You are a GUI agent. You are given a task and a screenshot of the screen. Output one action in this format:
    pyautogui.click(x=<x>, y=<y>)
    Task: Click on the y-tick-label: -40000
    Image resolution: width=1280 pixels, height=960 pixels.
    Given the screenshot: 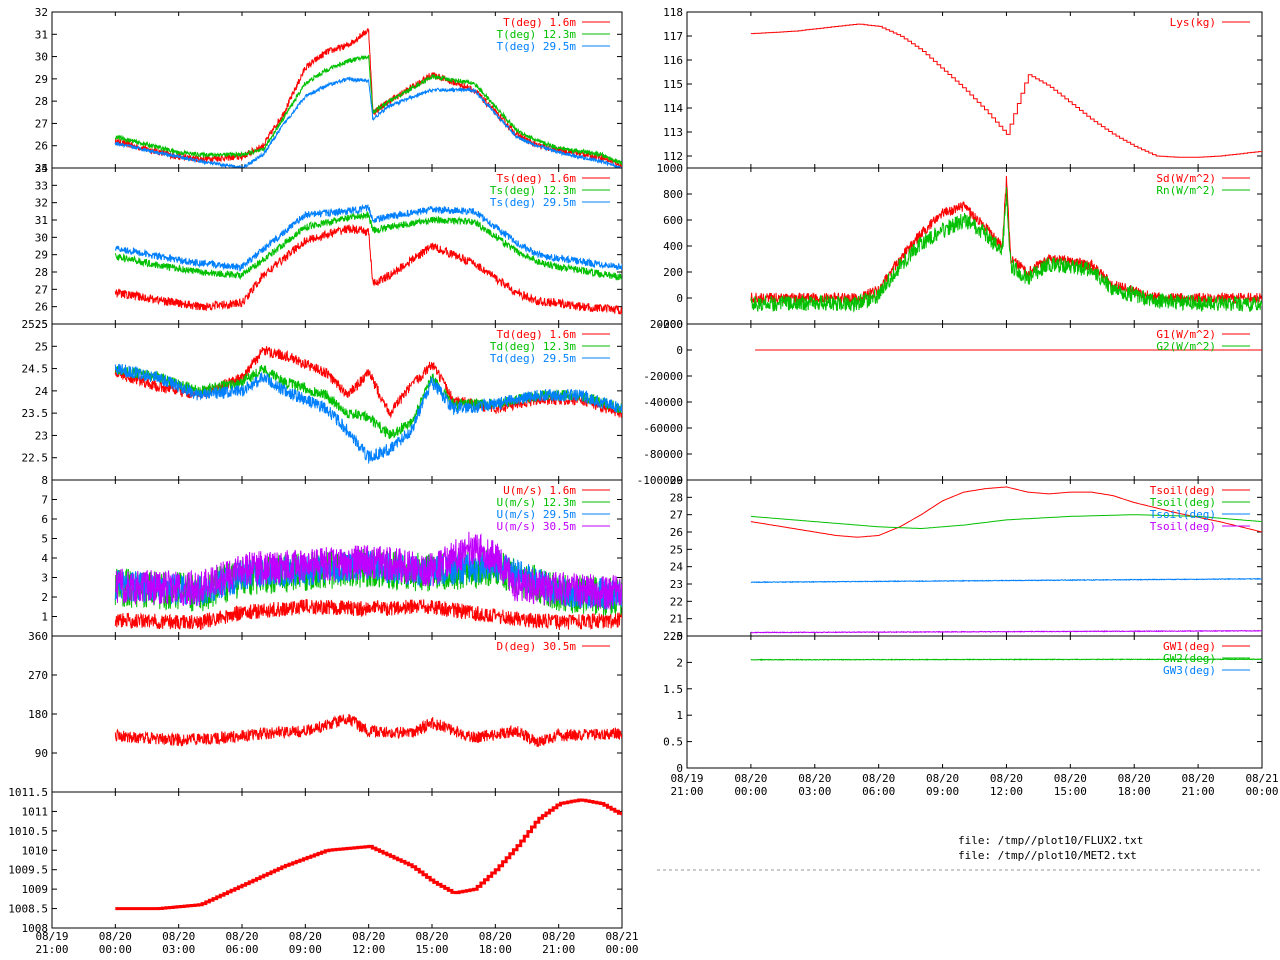 What is the action you would take?
    pyautogui.click(x=663, y=402)
    